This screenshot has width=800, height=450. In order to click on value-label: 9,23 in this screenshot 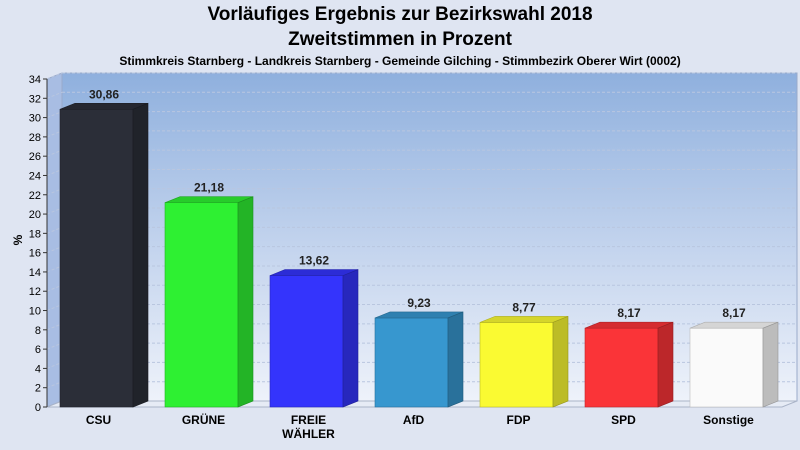, I will do `click(419, 303)`.